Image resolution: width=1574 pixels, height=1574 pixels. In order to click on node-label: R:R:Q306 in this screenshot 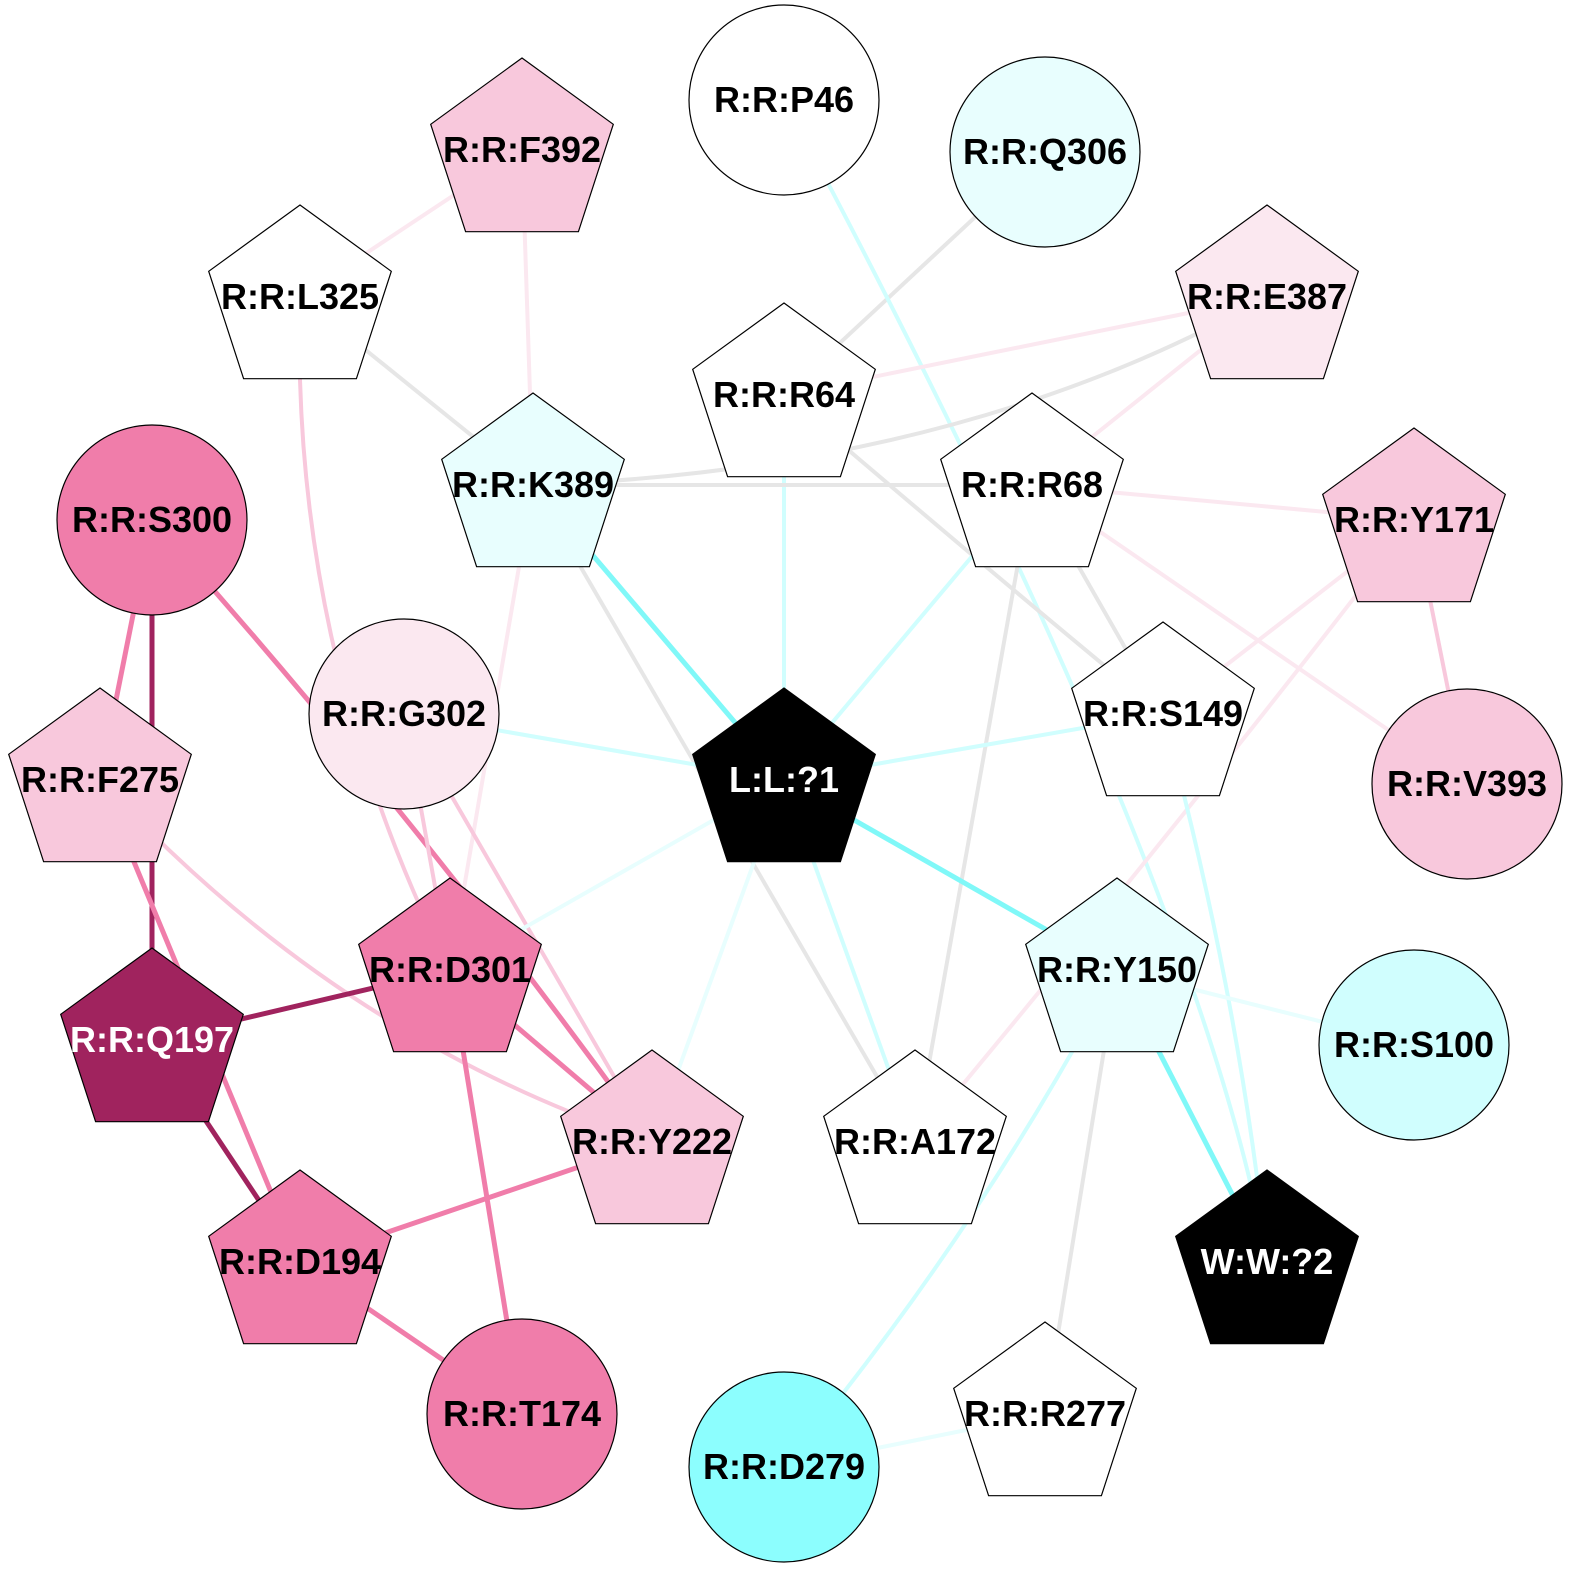, I will do `click(1045, 151)`.